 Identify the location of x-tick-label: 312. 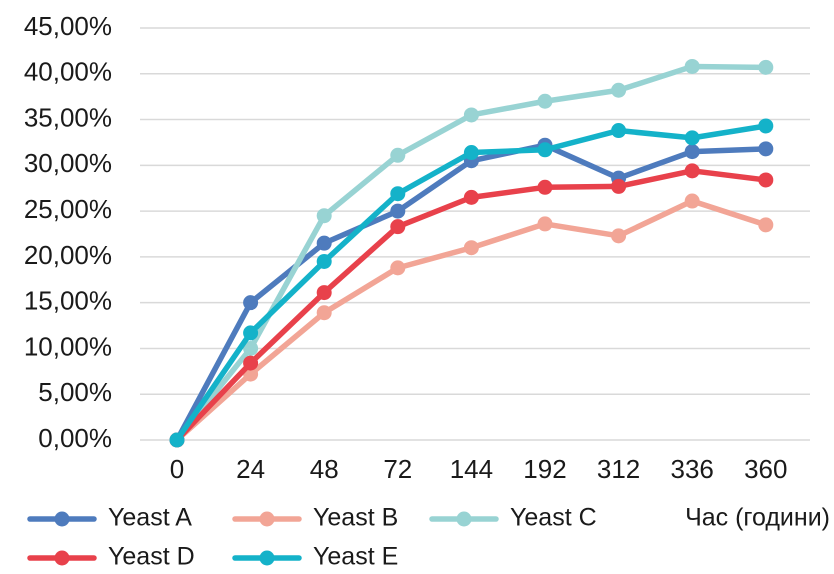
(618, 469).